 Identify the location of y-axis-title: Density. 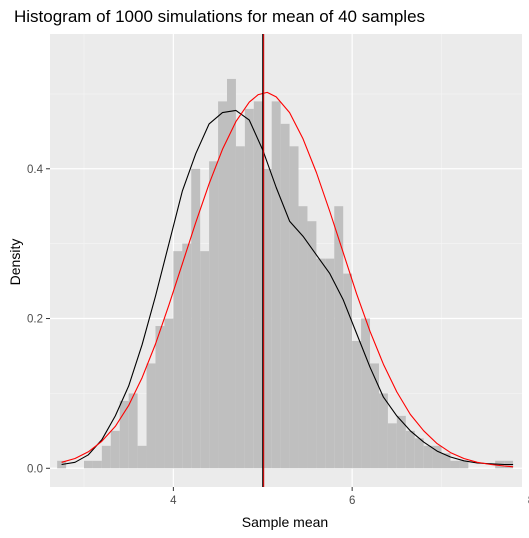
(15, 262).